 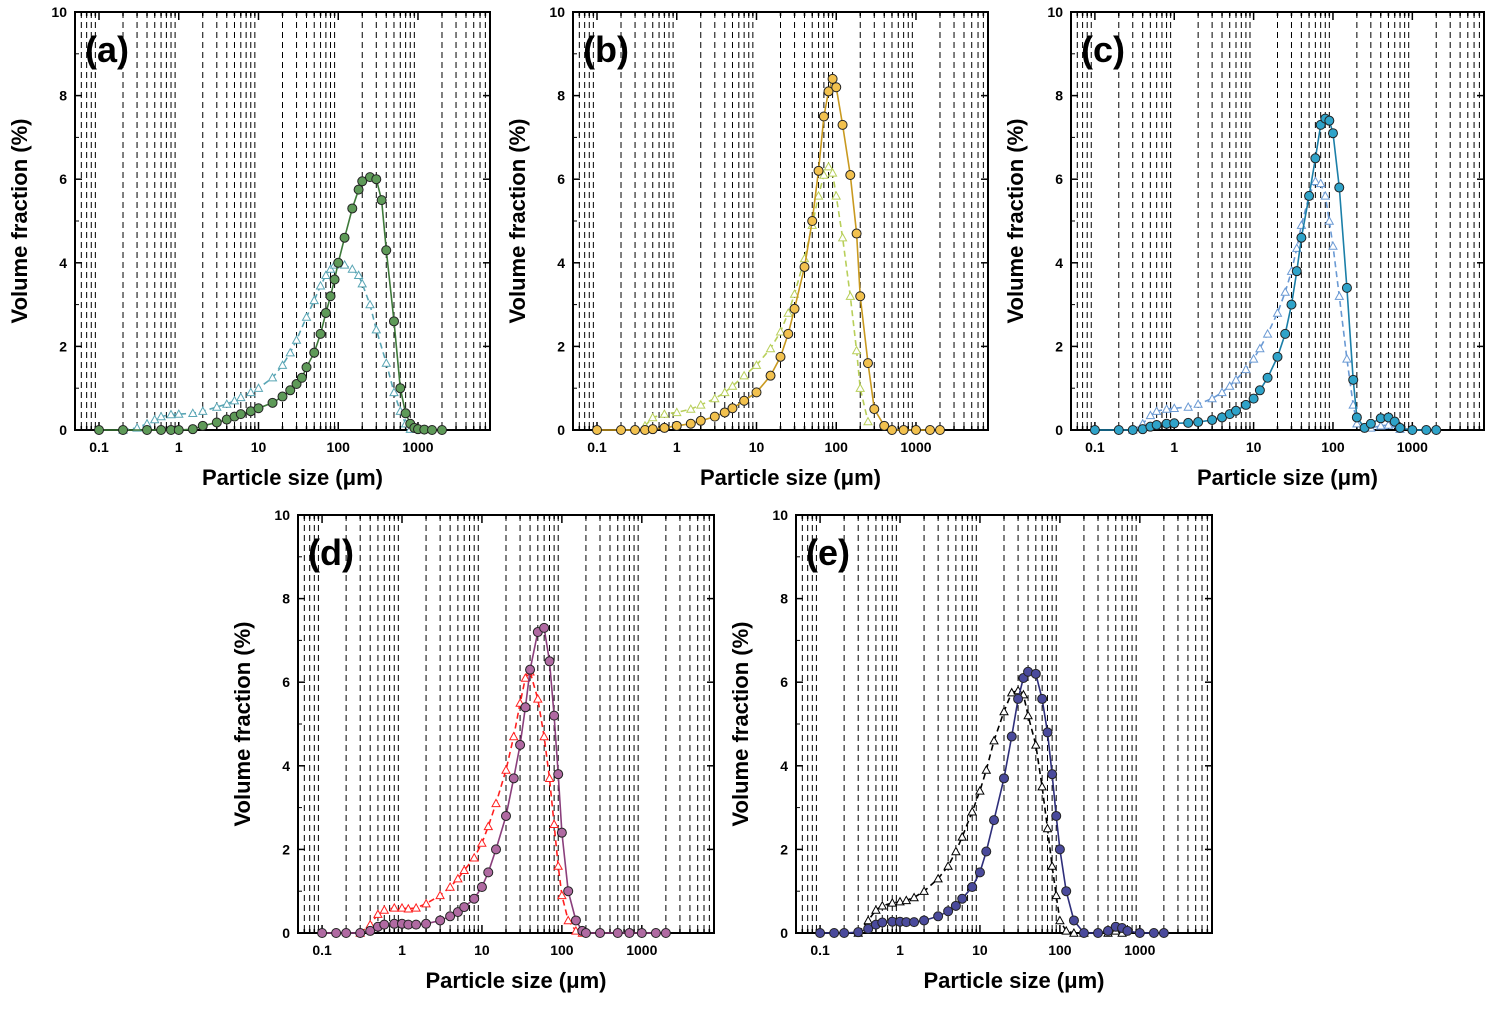 What do you see at coordinates (784, 766) in the screenshot?
I see `y-tick-label: 4` at bounding box center [784, 766].